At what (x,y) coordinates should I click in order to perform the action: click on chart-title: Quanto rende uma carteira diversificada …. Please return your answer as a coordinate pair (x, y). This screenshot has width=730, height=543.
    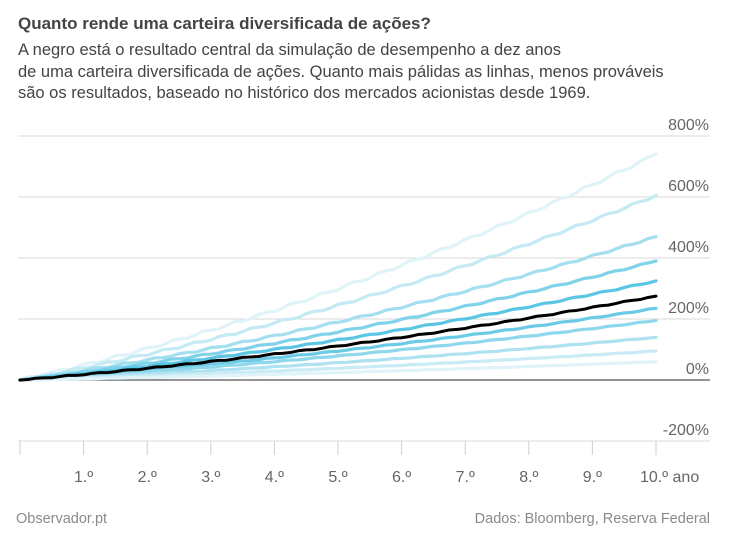
    Looking at the image, I should click on (224, 23).